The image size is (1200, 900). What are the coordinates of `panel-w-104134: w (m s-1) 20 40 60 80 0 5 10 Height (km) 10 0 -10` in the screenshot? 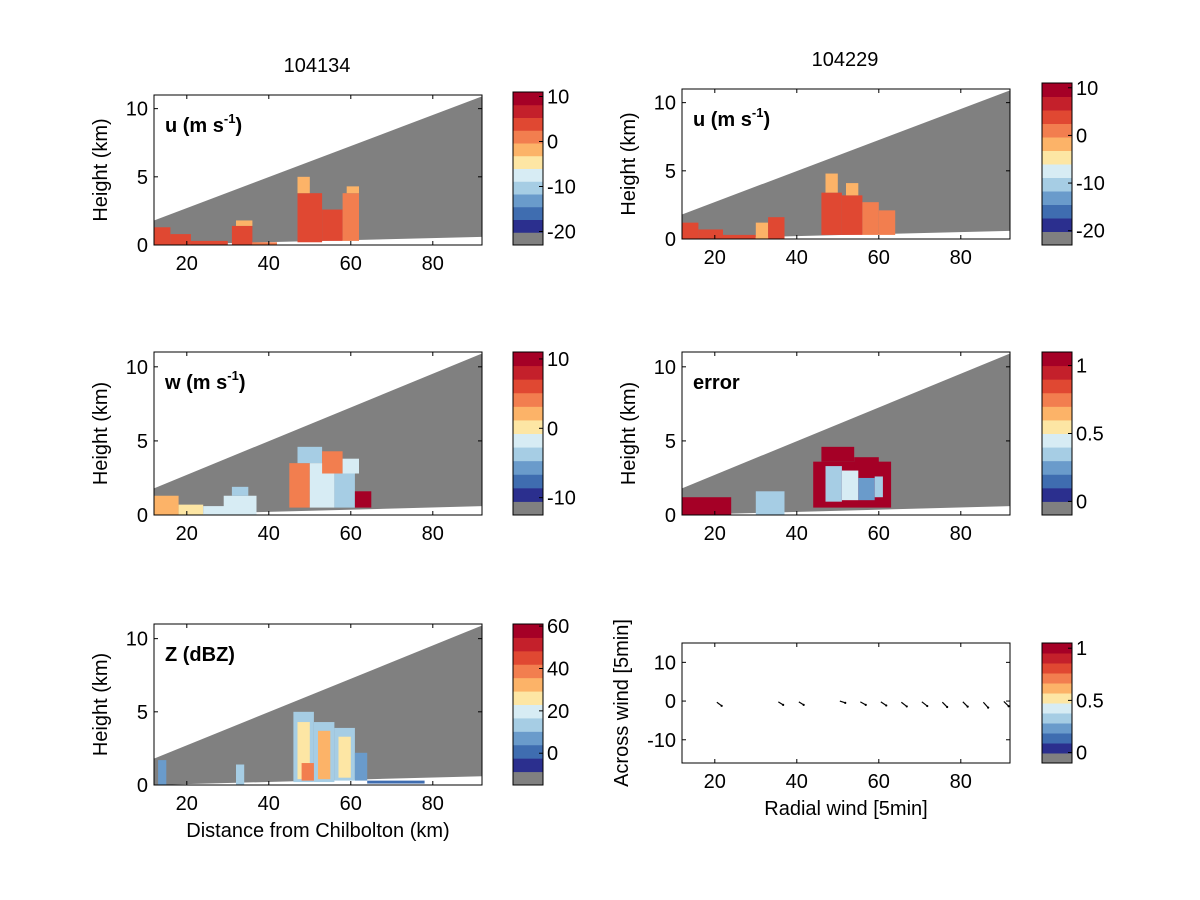 It's located at (333, 447).